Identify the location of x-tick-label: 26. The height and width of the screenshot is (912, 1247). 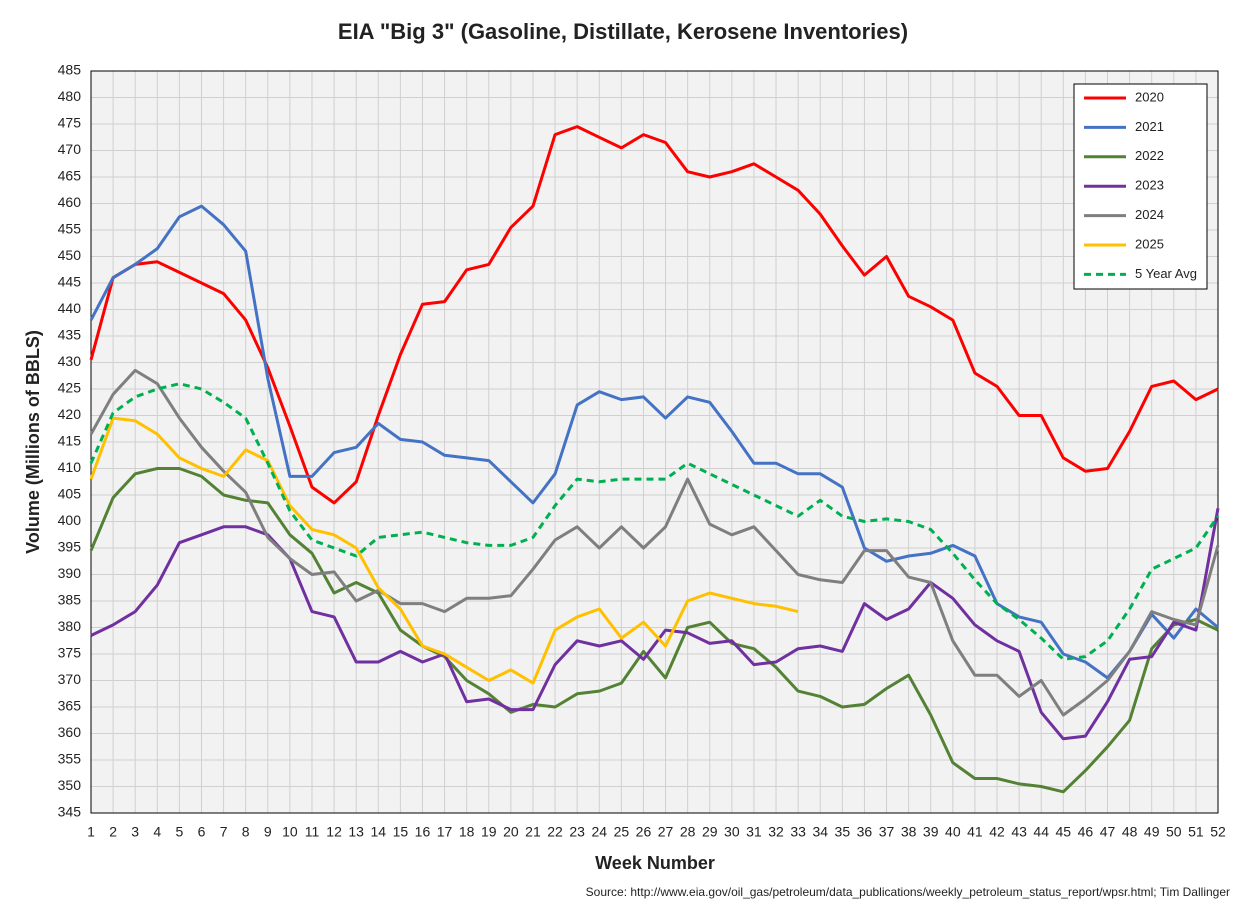
(644, 832).